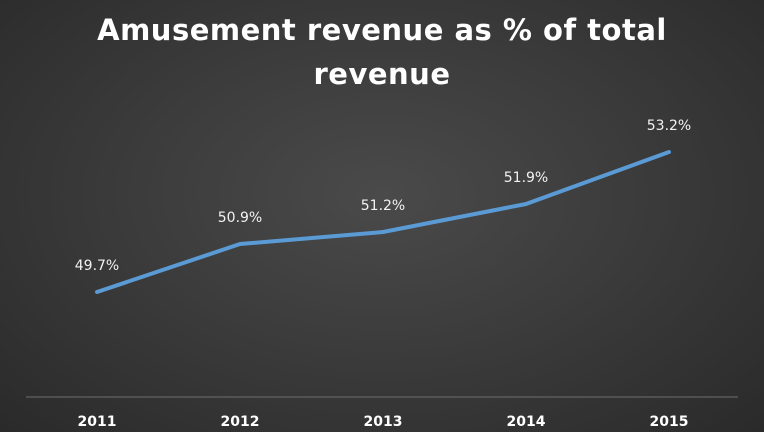 The height and width of the screenshot is (432, 764). Describe the element at coordinates (669, 126) in the screenshot. I see `data-label-2015: 53.2%` at that location.